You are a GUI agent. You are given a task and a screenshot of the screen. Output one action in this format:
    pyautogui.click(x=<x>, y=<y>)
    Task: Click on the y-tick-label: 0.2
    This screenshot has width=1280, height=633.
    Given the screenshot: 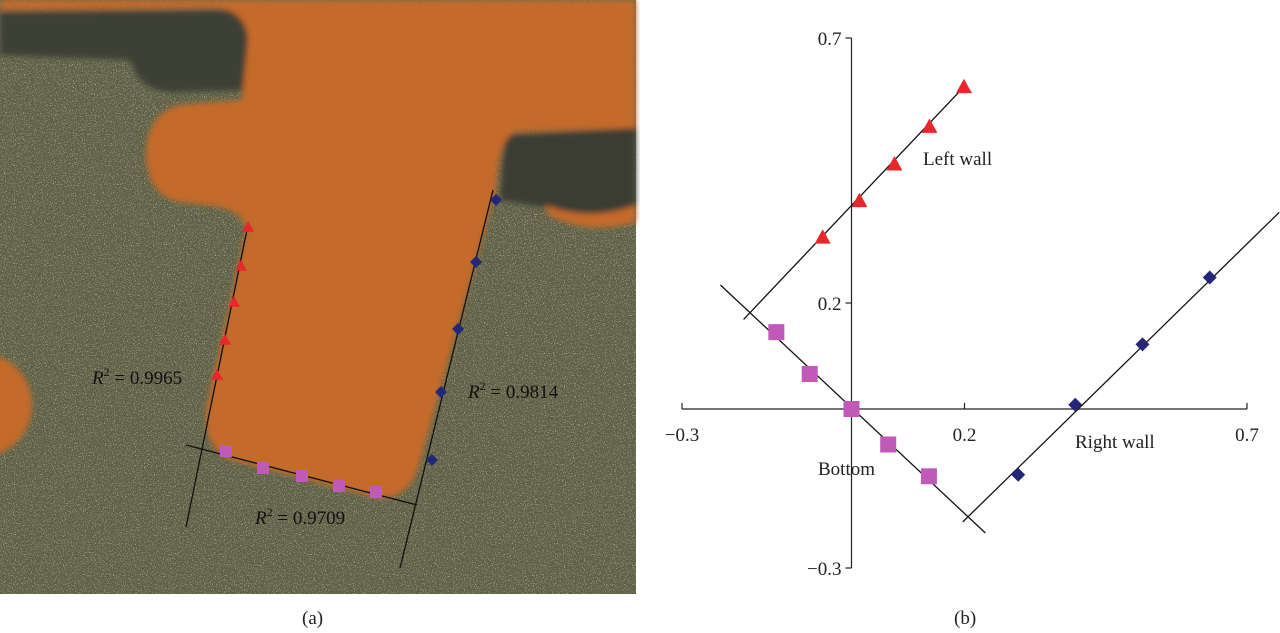 What is the action you would take?
    pyautogui.click(x=830, y=304)
    